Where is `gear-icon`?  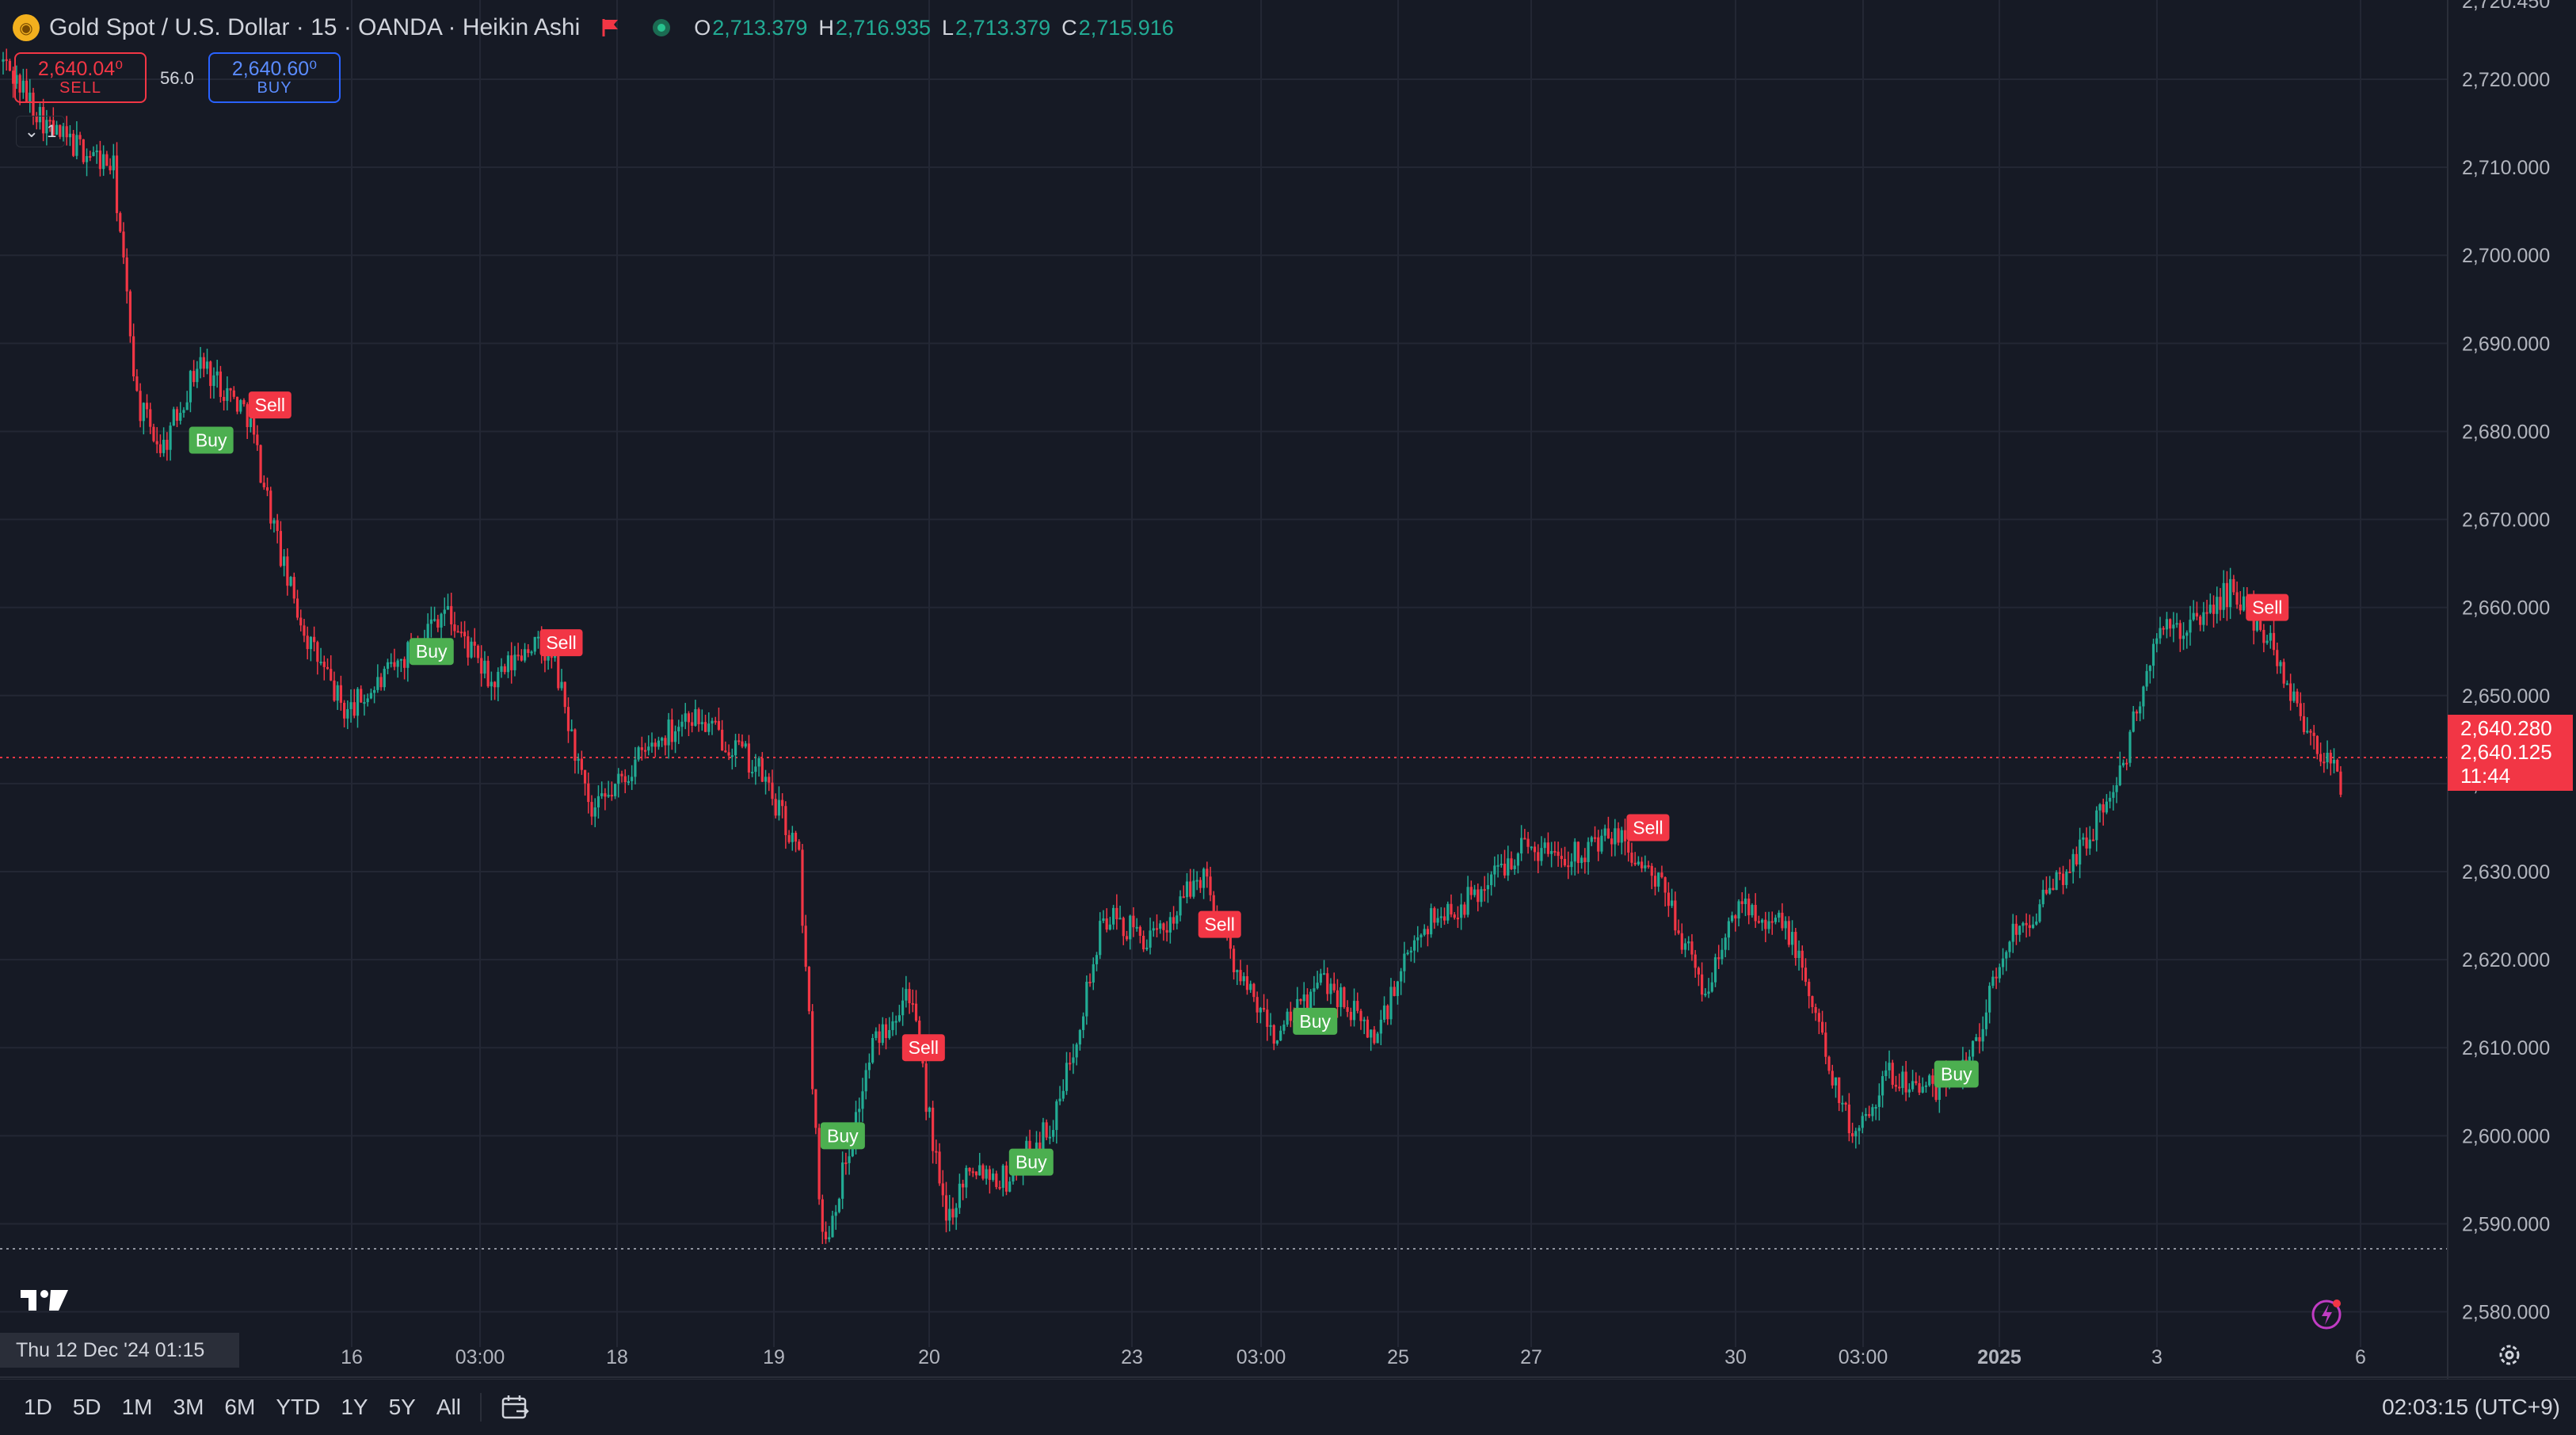 gear-icon is located at coordinates (2510, 1355).